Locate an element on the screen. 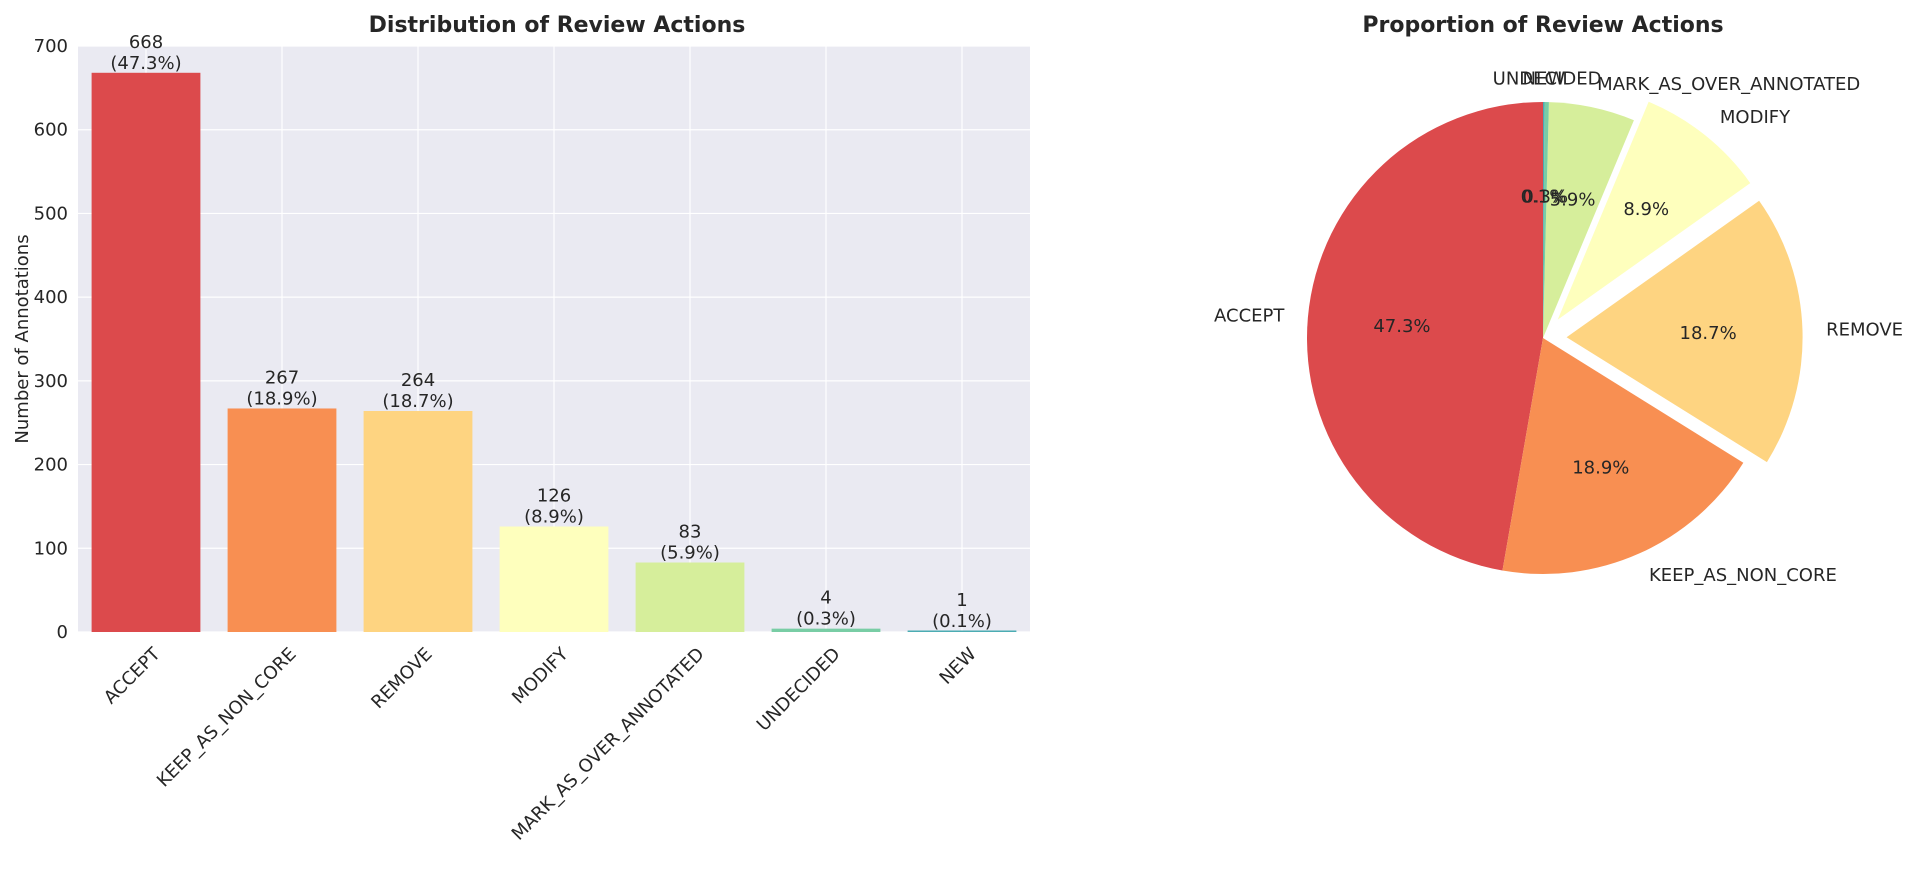 This screenshot has height=888, width=1930. pie-slice-mark-as-over-annotated is located at coordinates (1588, 220).